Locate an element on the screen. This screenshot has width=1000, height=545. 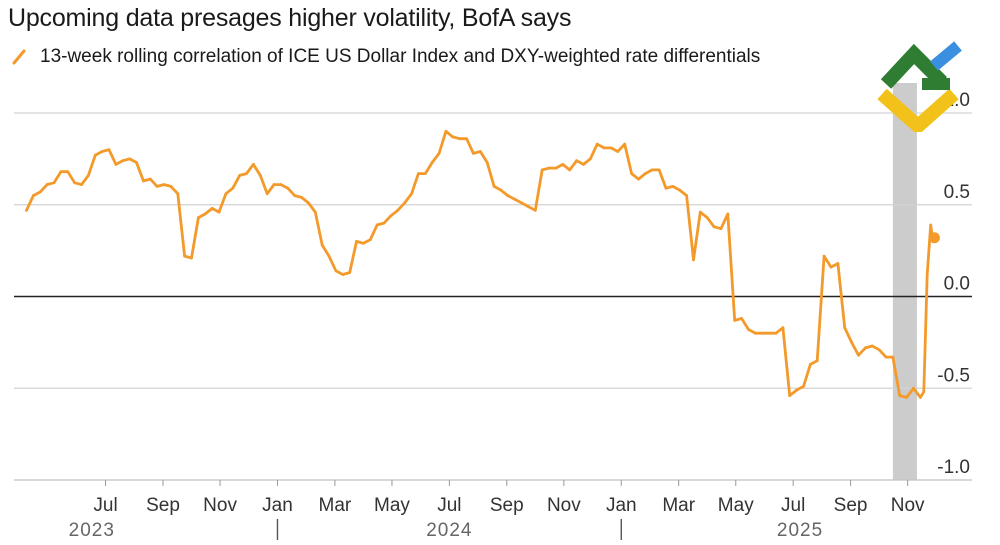
end-marker is located at coordinates (934, 238).